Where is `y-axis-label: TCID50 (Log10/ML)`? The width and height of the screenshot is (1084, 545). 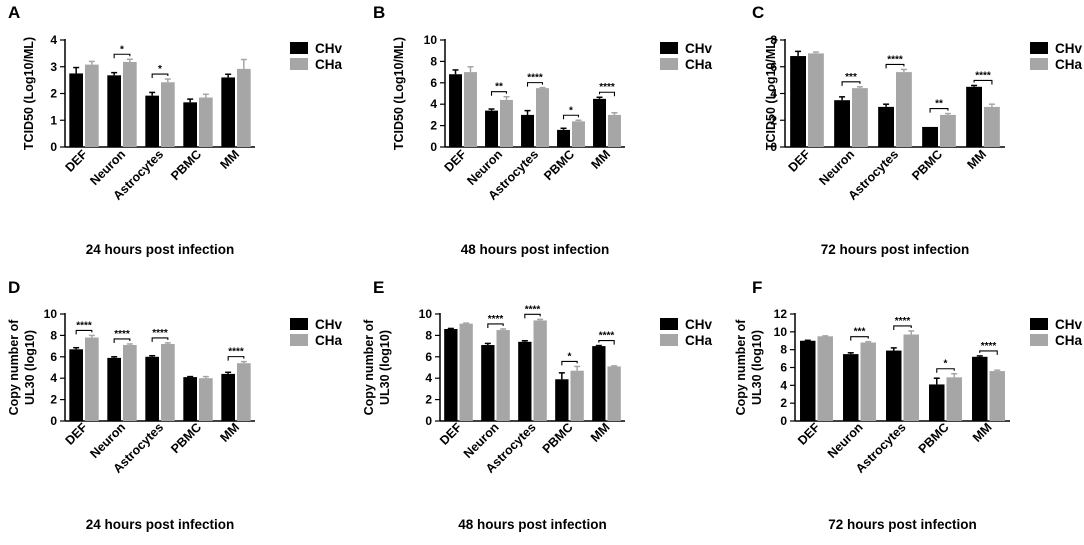
y-axis-label: TCID50 (Log10/ML) is located at coordinates (399, 93).